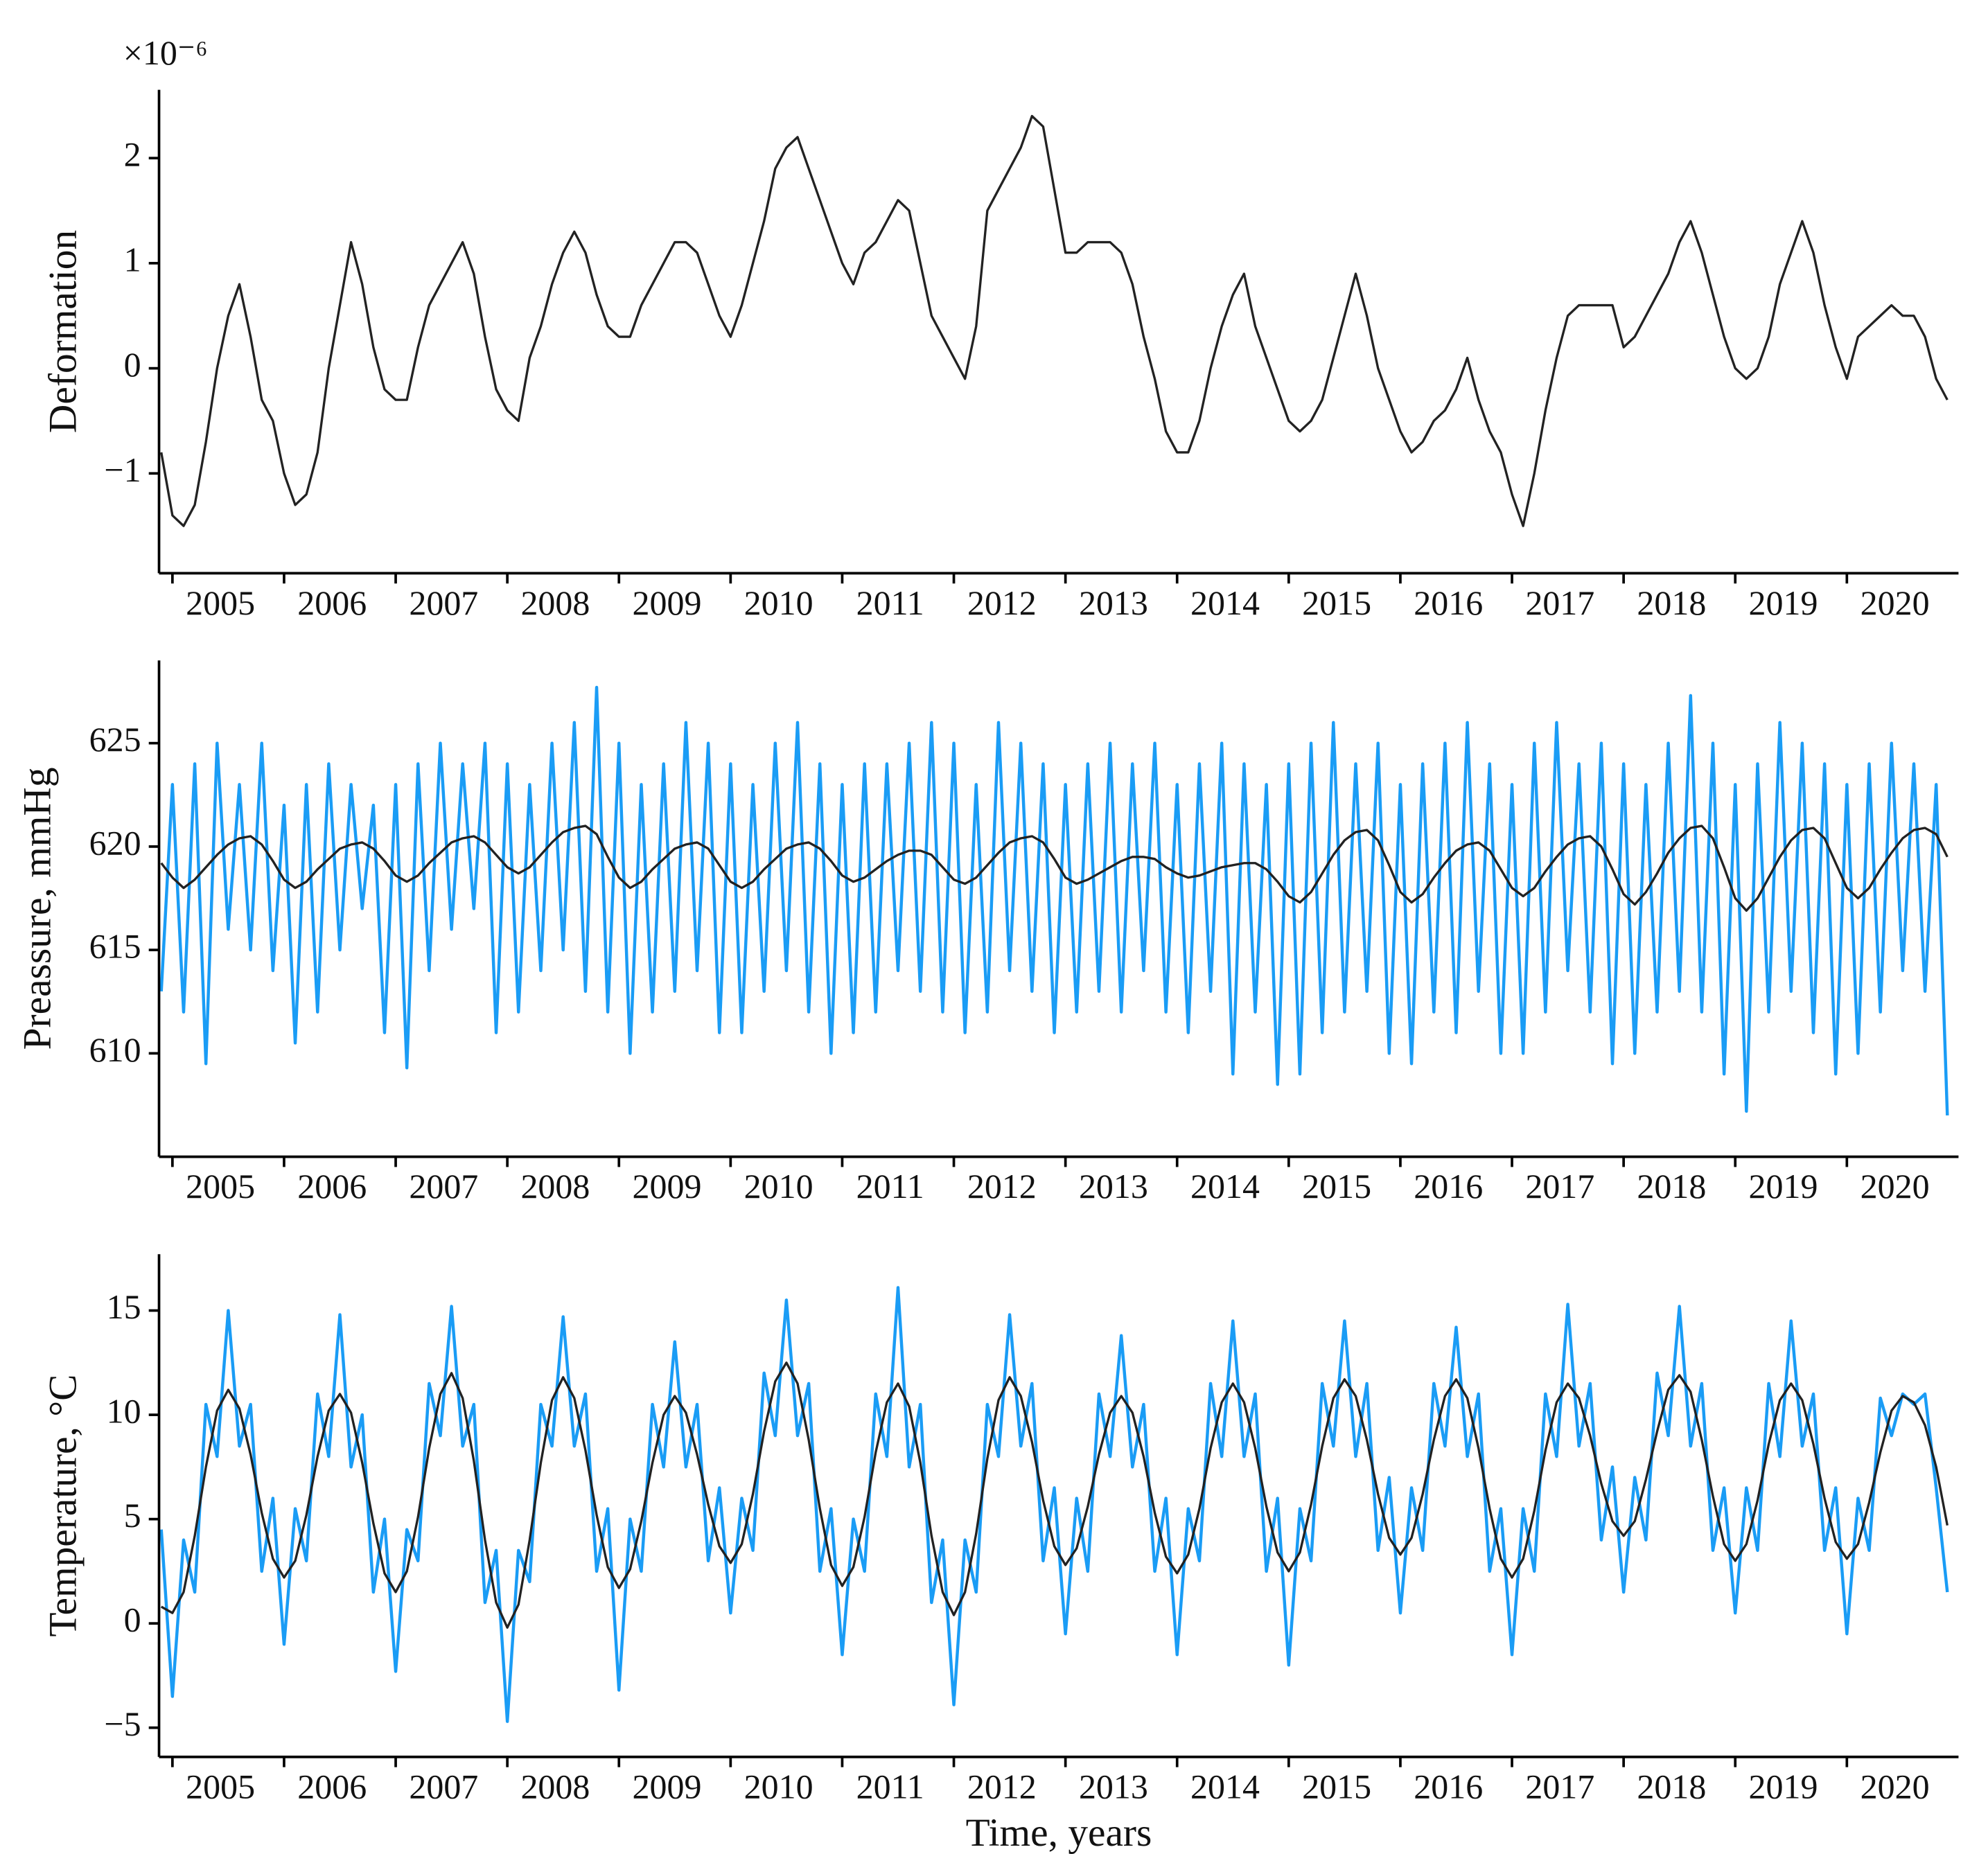 The image size is (1988, 1854). I want to click on y-tick-label: 10, so click(124, 1411).